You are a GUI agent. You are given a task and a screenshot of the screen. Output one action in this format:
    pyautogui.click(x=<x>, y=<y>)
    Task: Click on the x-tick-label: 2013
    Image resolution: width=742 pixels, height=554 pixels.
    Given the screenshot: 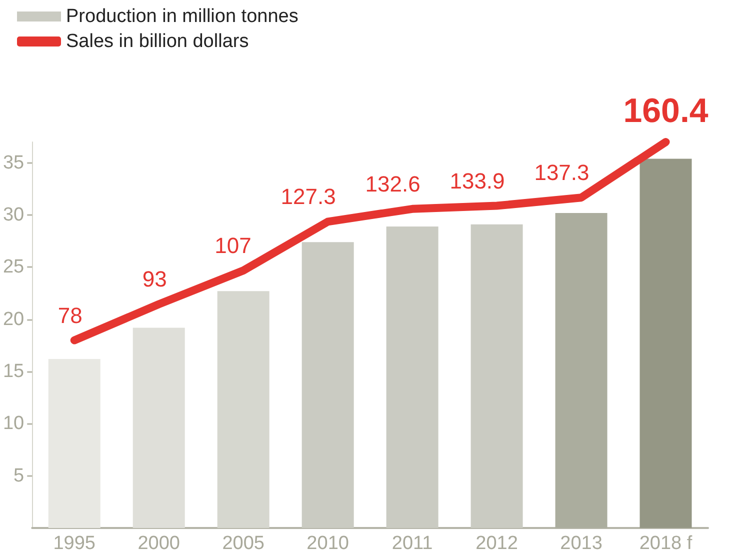 What is the action you would take?
    pyautogui.click(x=581, y=543)
    